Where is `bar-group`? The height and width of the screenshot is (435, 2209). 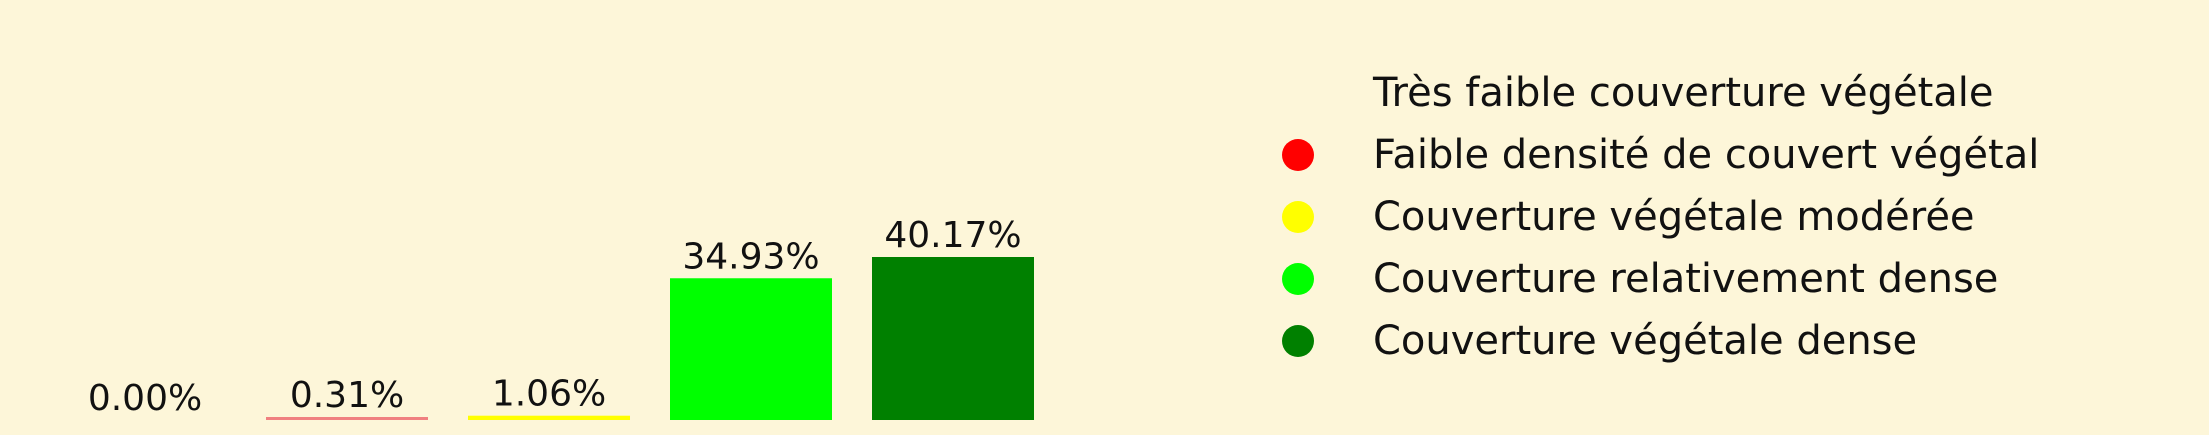 bar-group is located at coordinates (650, 338).